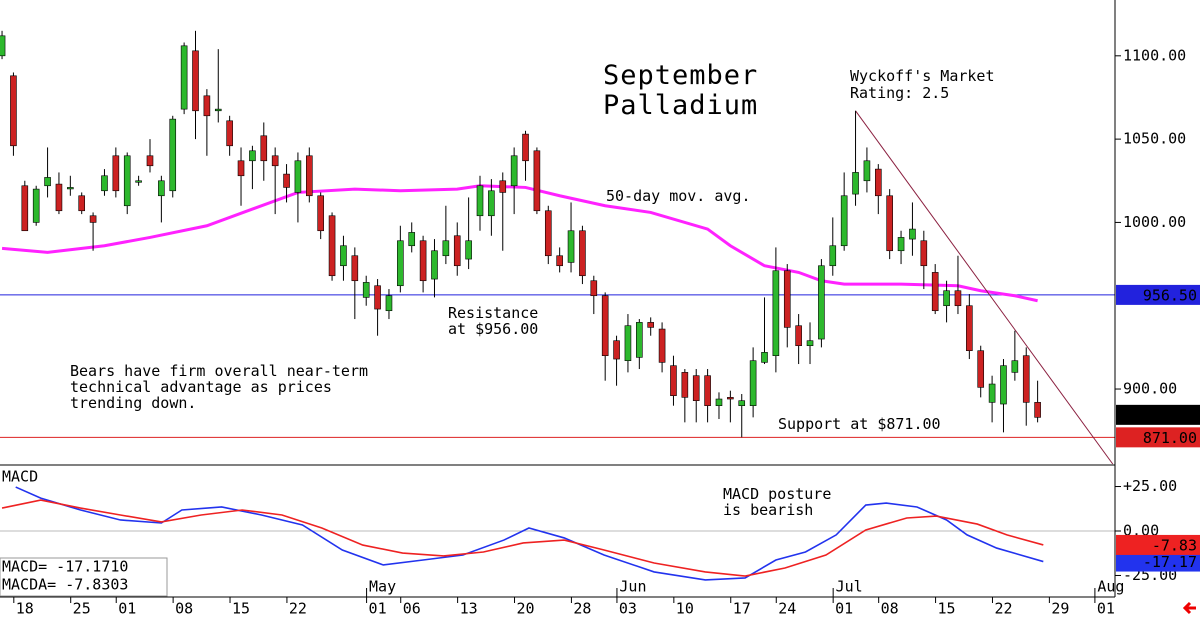 Image resolution: width=1200 pixels, height=618 pixels. I want to click on annotation-line: Rating: 2.5, so click(899, 93).